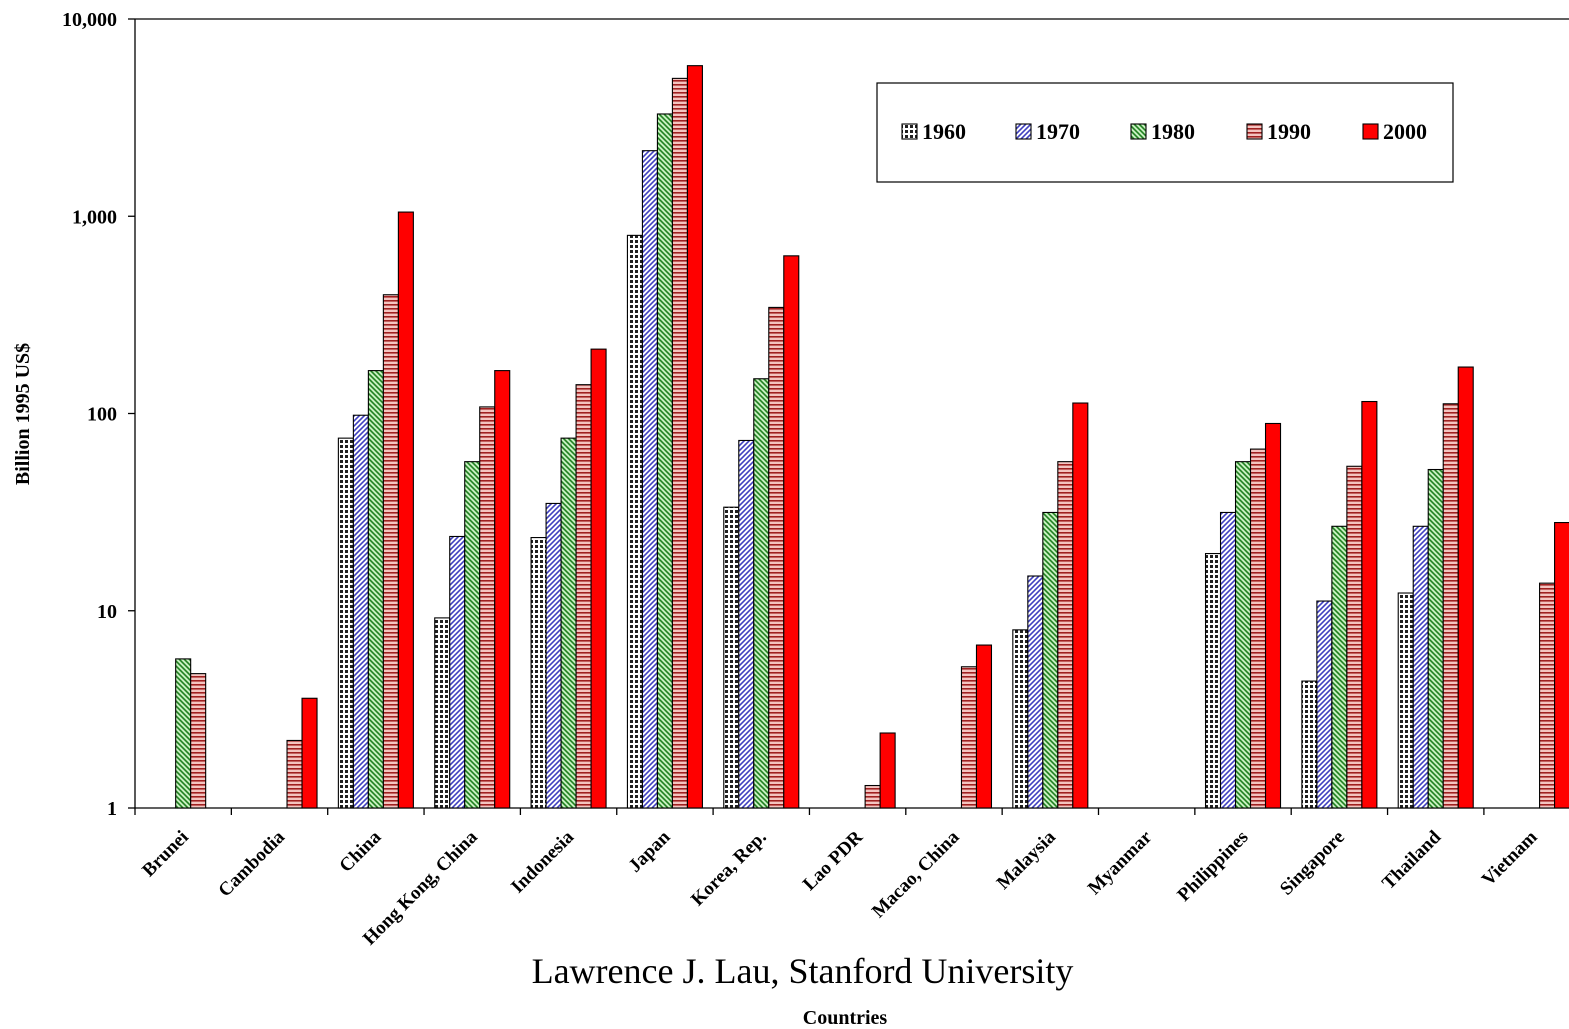 This screenshot has height=1029, width=1569. What do you see at coordinates (345, 623) in the screenshot?
I see `bar-1960-china` at bounding box center [345, 623].